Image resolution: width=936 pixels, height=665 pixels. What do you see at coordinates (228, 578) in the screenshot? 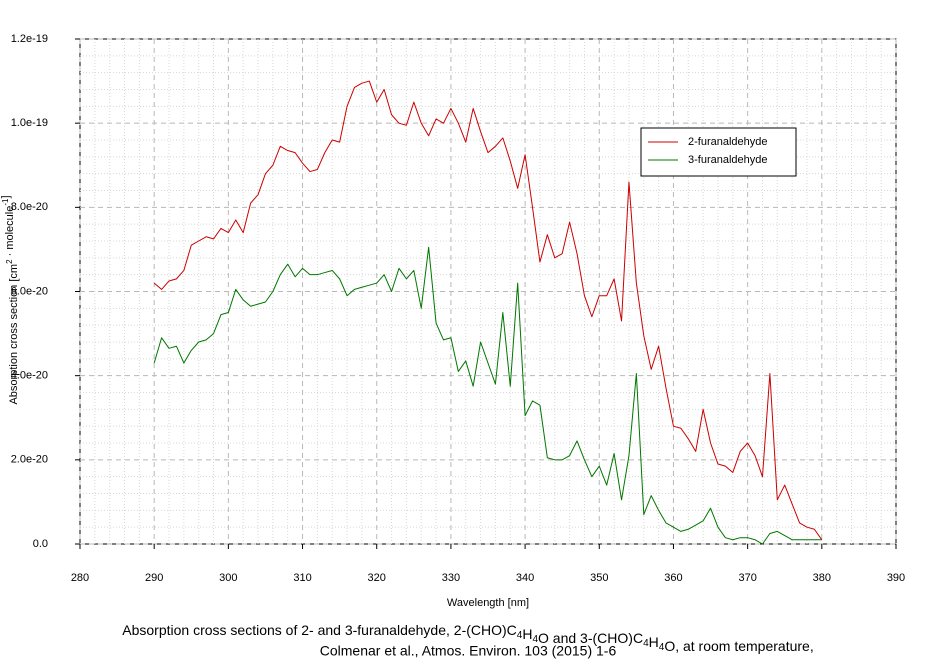
I see `x-tick-label: 300` at bounding box center [228, 578].